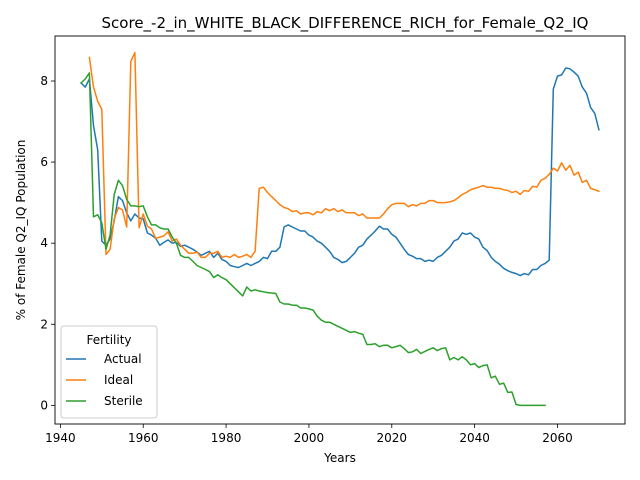  I want to click on legend-label-ideal: Ideal, so click(118, 380).